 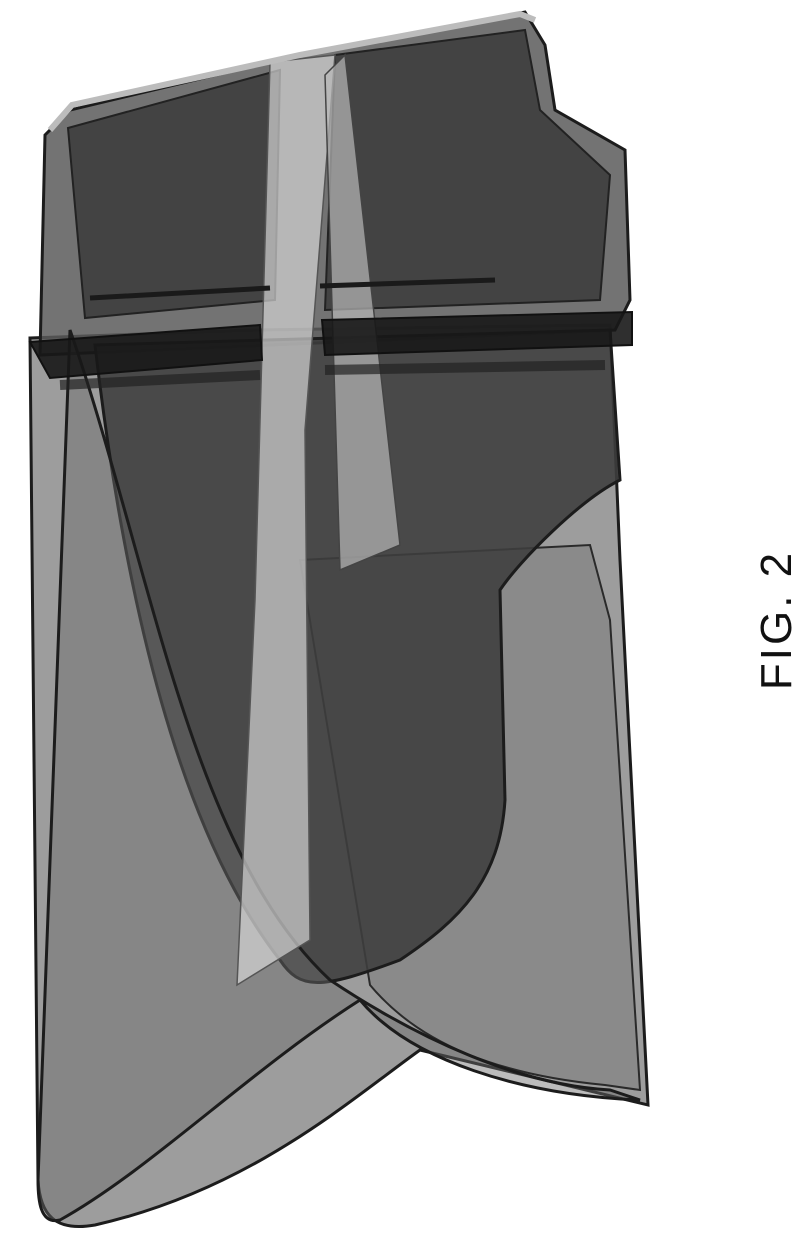 What do you see at coordinates (777, 620) in the screenshot?
I see `figure-label: FIG. 2` at bounding box center [777, 620].